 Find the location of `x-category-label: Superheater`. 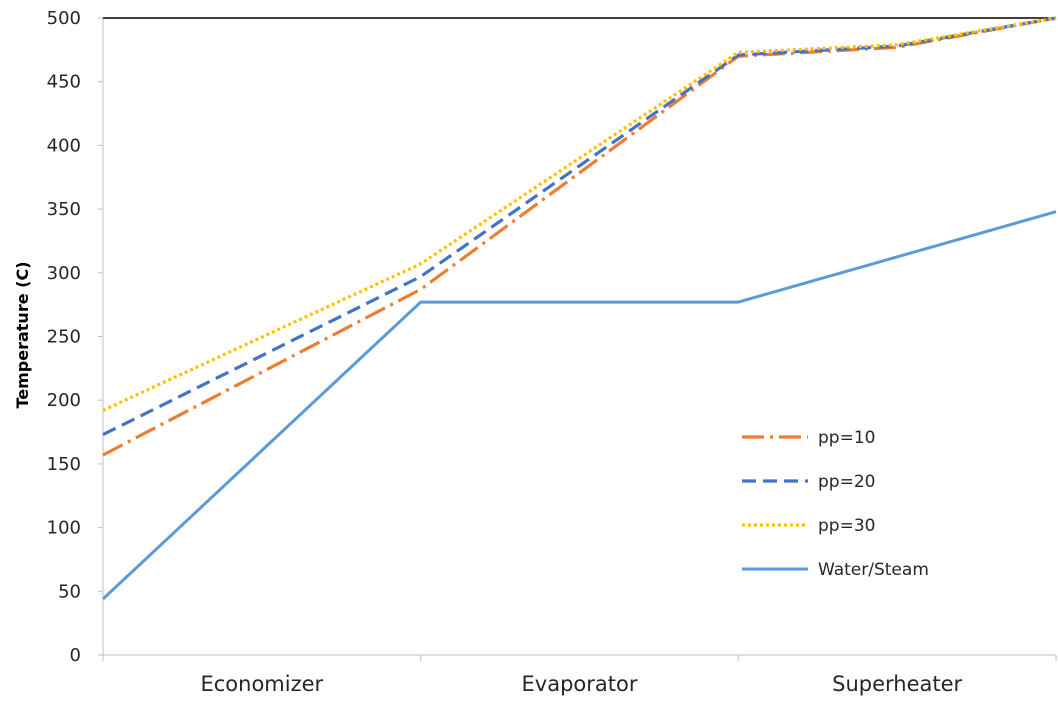

x-category-label: Superheater is located at coordinates (897, 684).